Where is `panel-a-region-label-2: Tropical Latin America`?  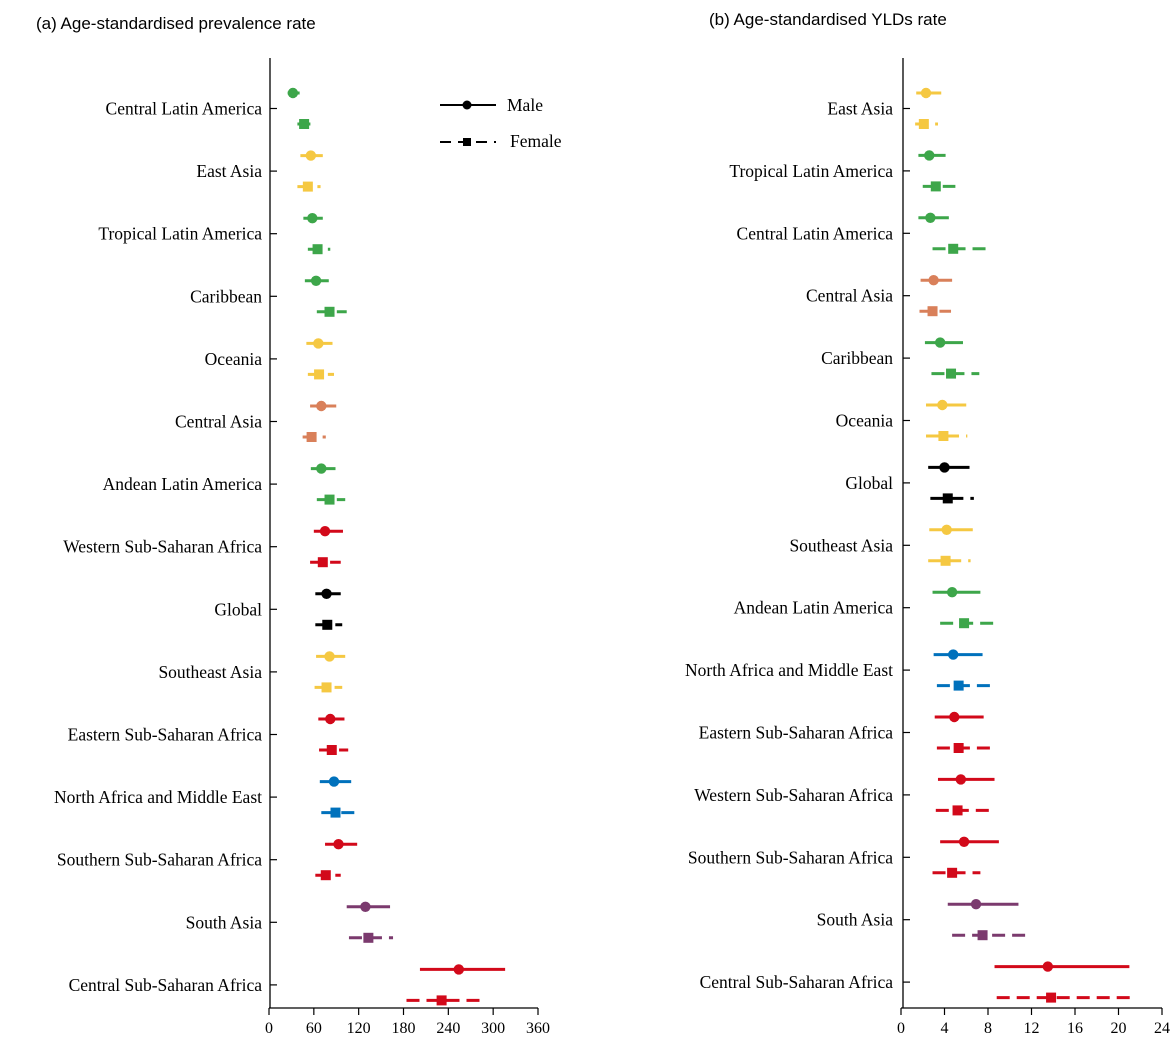
panel-a-region-label-2: Tropical Latin America is located at coordinates (180, 234).